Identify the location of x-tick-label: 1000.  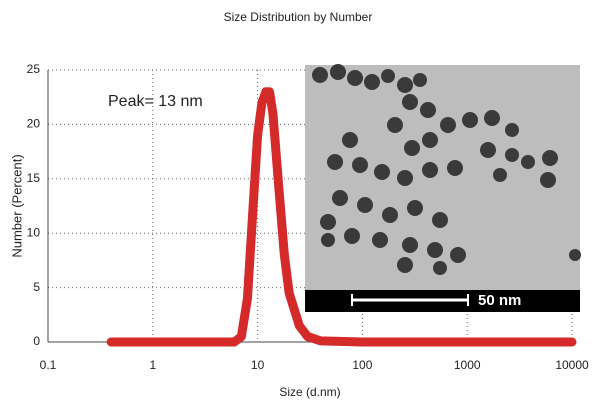
(467, 365).